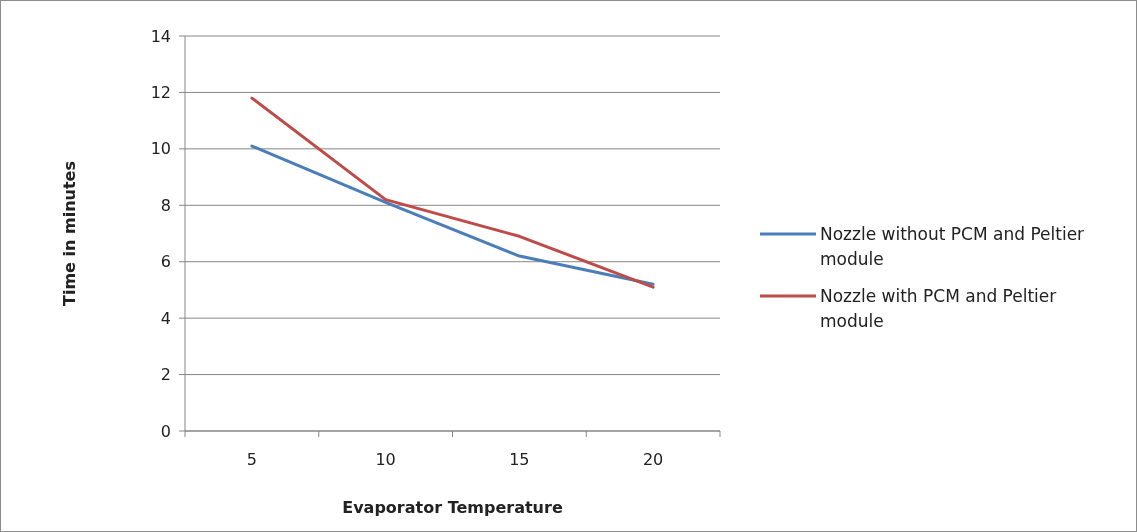  What do you see at coordinates (160, 93) in the screenshot?
I see `y-tick-label: 12` at bounding box center [160, 93].